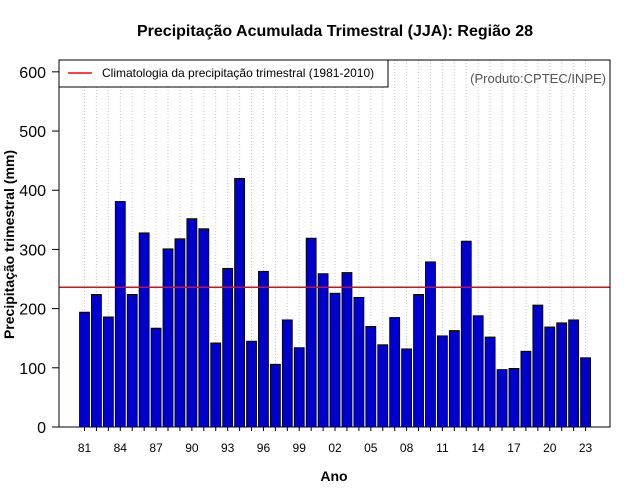 The height and width of the screenshot is (500, 640). I want to click on bar-2013, so click(466, 334).